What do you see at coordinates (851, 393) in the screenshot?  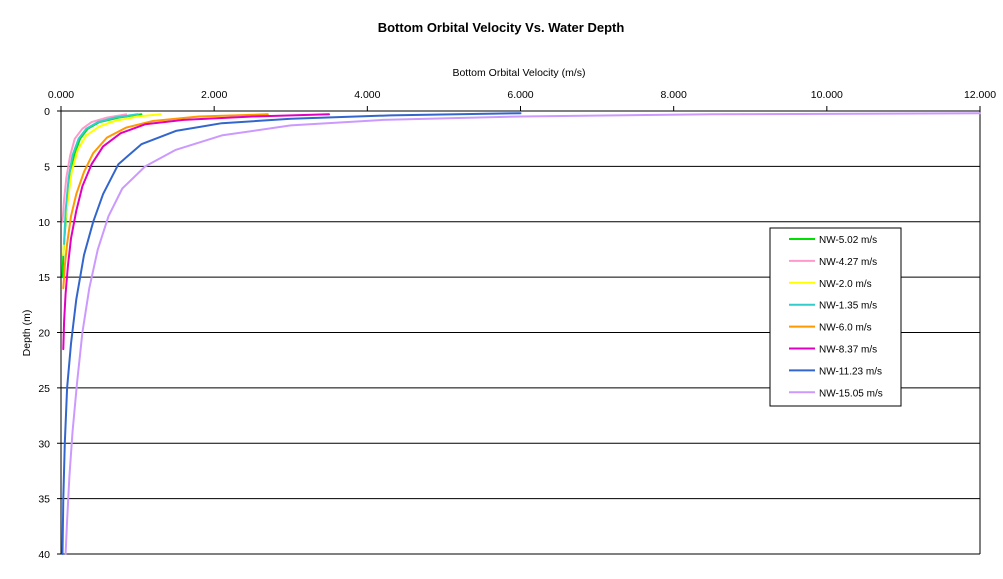 I see `legend-label: NW-15.05 m/s` at bounding box center [851, 393].